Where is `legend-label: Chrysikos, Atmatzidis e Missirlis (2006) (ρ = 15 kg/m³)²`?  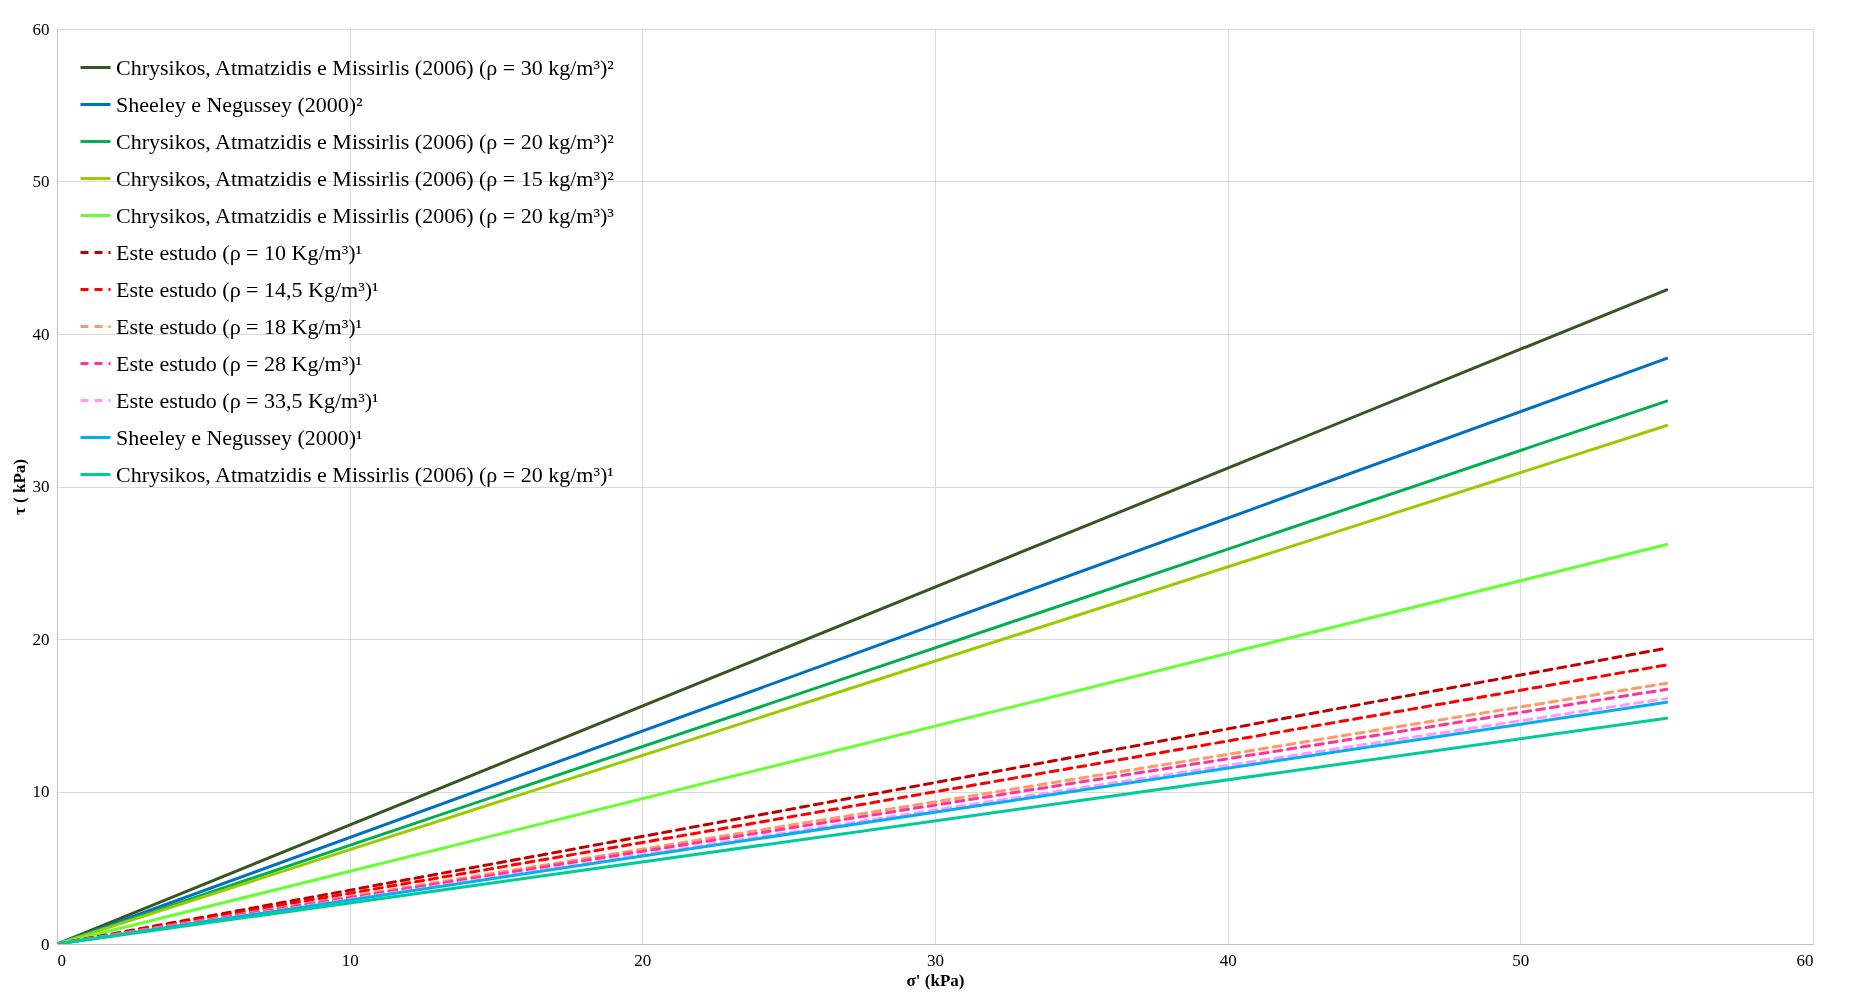
legend-label: Chrysikos, Atmatzidis e Missirlis (2006) (ρ = 15 kg/m³)² is located at coordinates (365, 178).